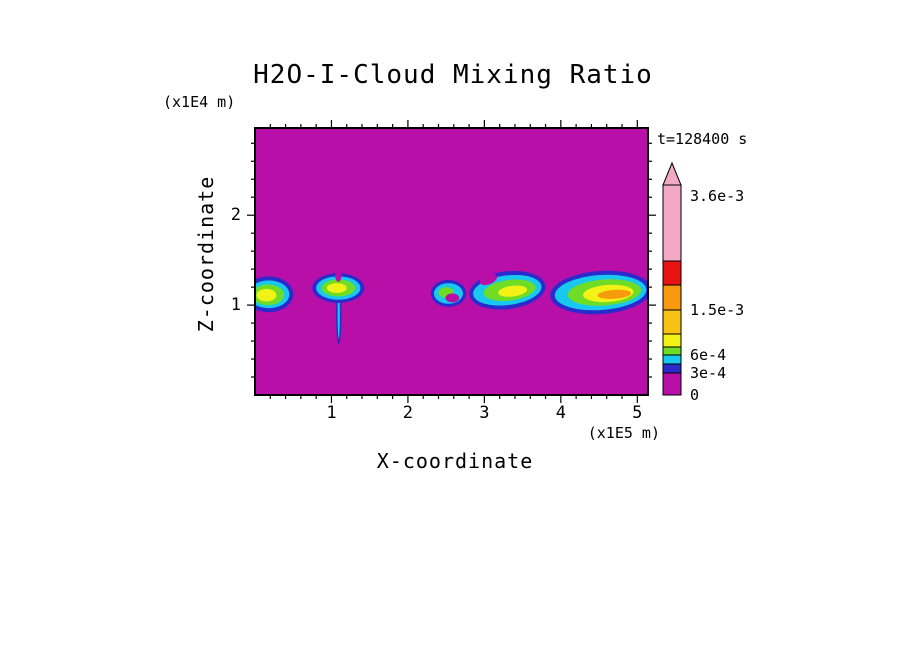  I want to click on time-annotation: t=128400 s, so click(702, 139).